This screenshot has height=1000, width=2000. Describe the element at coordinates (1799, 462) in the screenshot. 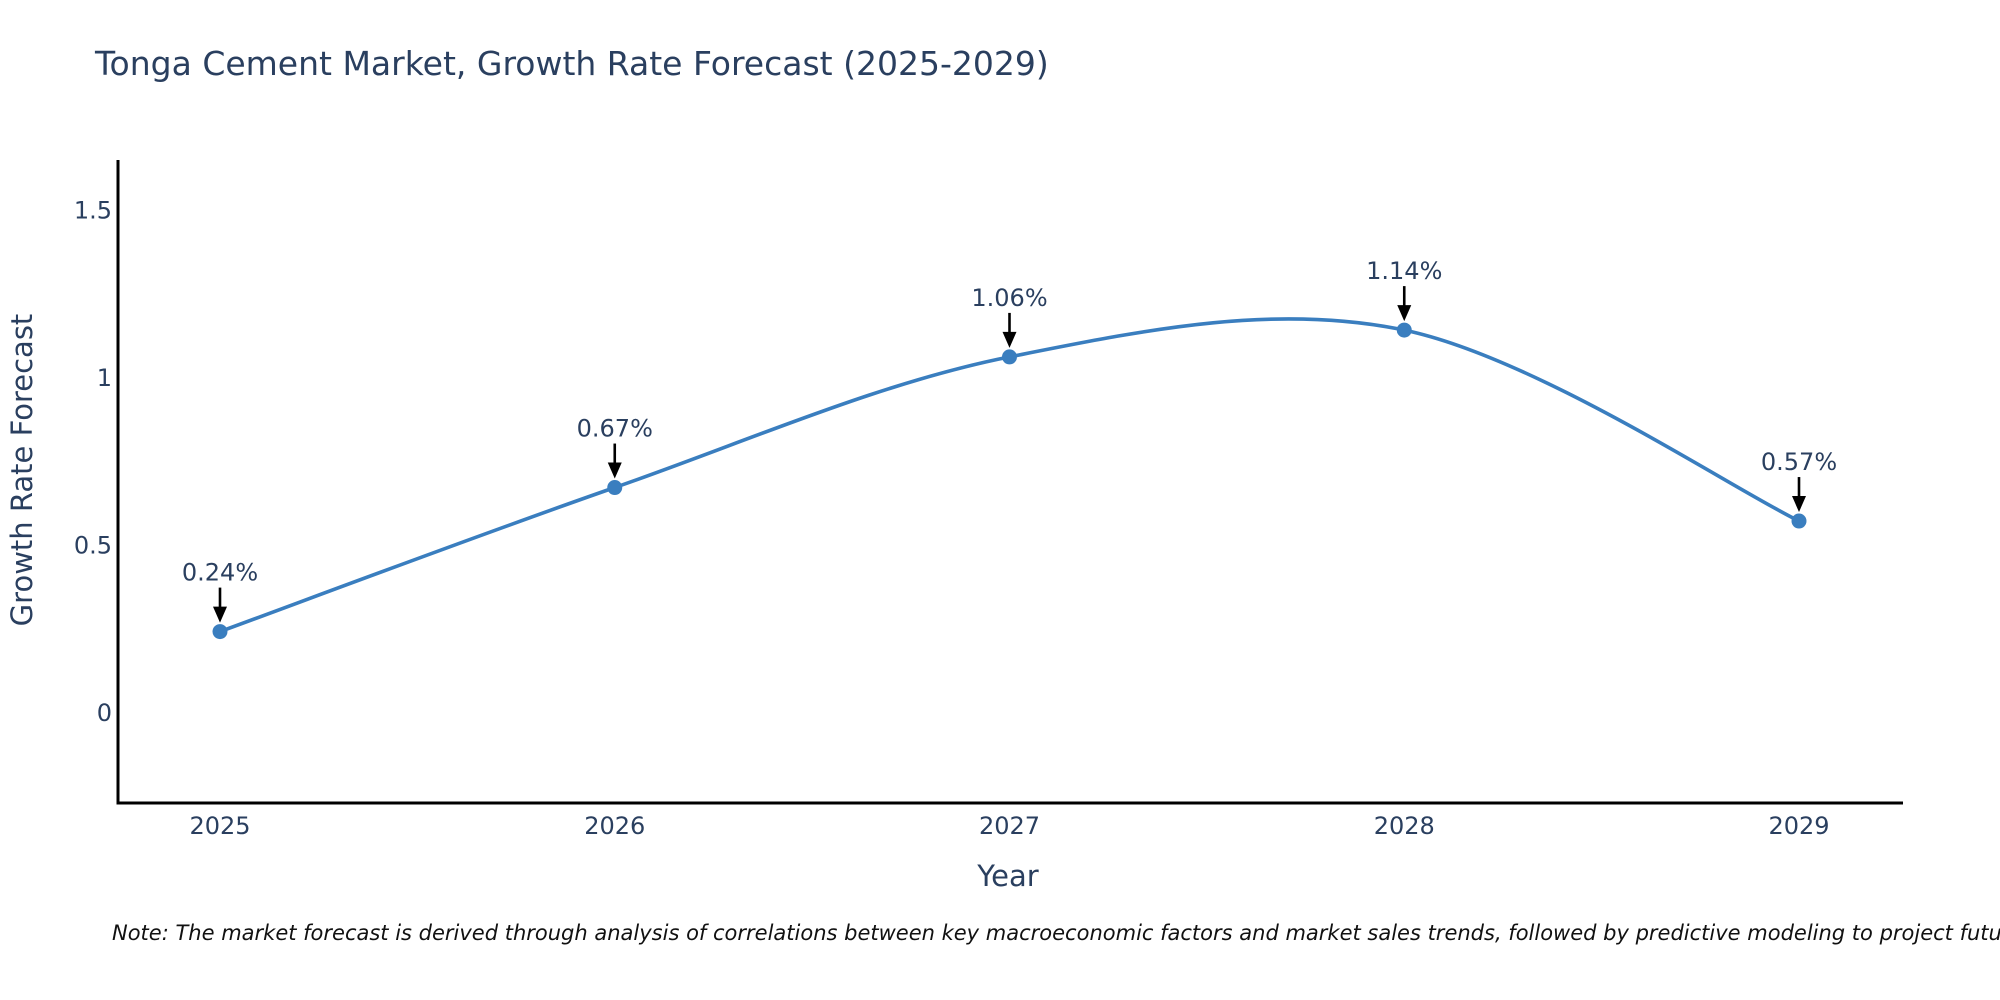

I see `annotation-label: 0.57%` at that location.